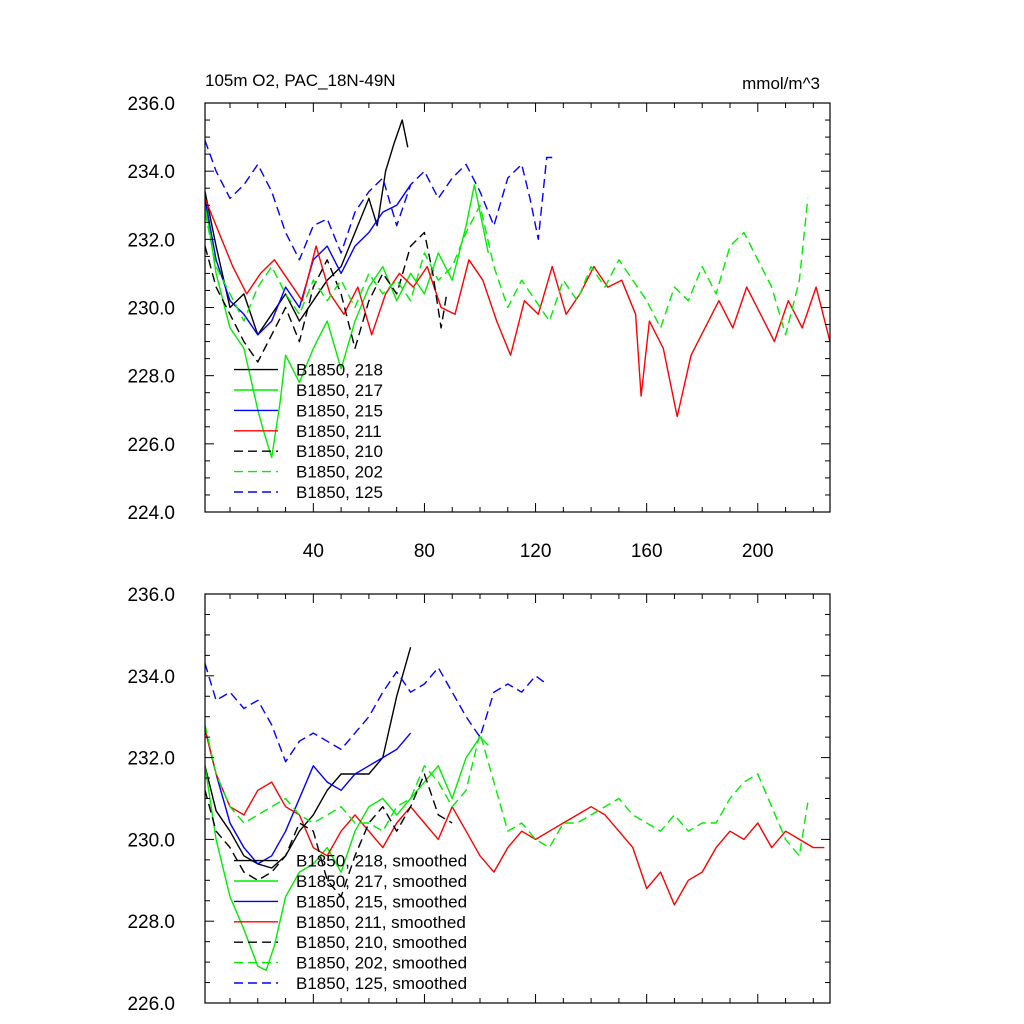 The width and height of the screenshot is (1024, 1024). Describe the element at coordinates (339, 370) in the screenshot. I see `legend-label-1: B1850, 218` at that location.